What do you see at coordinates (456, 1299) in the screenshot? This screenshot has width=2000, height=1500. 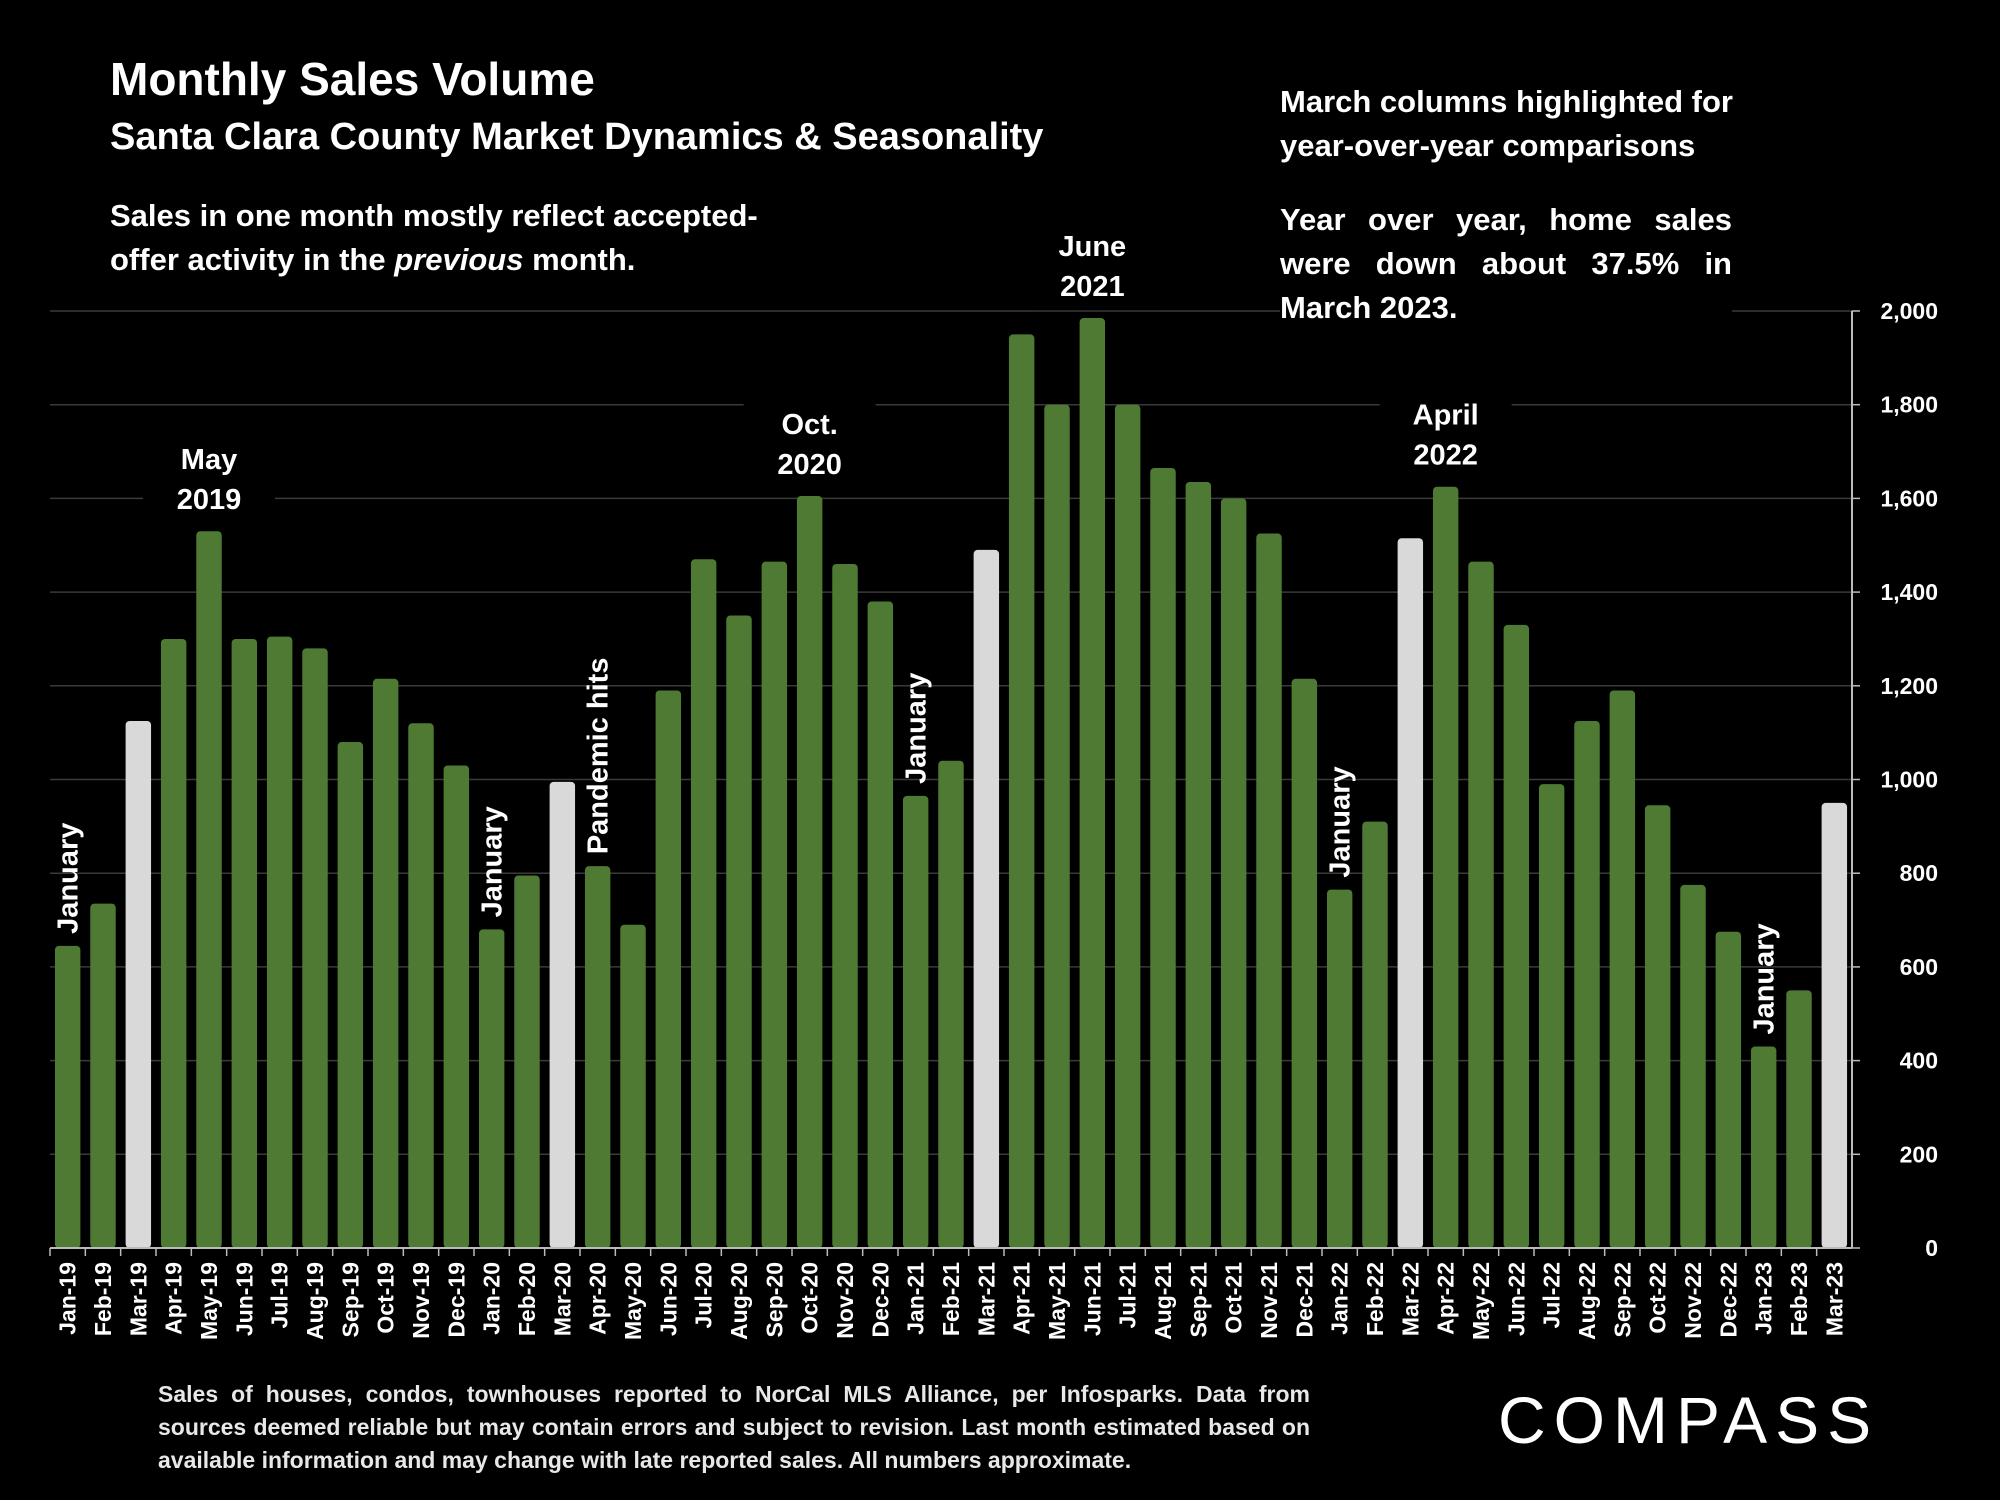 I see `x-tick-label: Dec-19` at bounding box center [456, 1299].